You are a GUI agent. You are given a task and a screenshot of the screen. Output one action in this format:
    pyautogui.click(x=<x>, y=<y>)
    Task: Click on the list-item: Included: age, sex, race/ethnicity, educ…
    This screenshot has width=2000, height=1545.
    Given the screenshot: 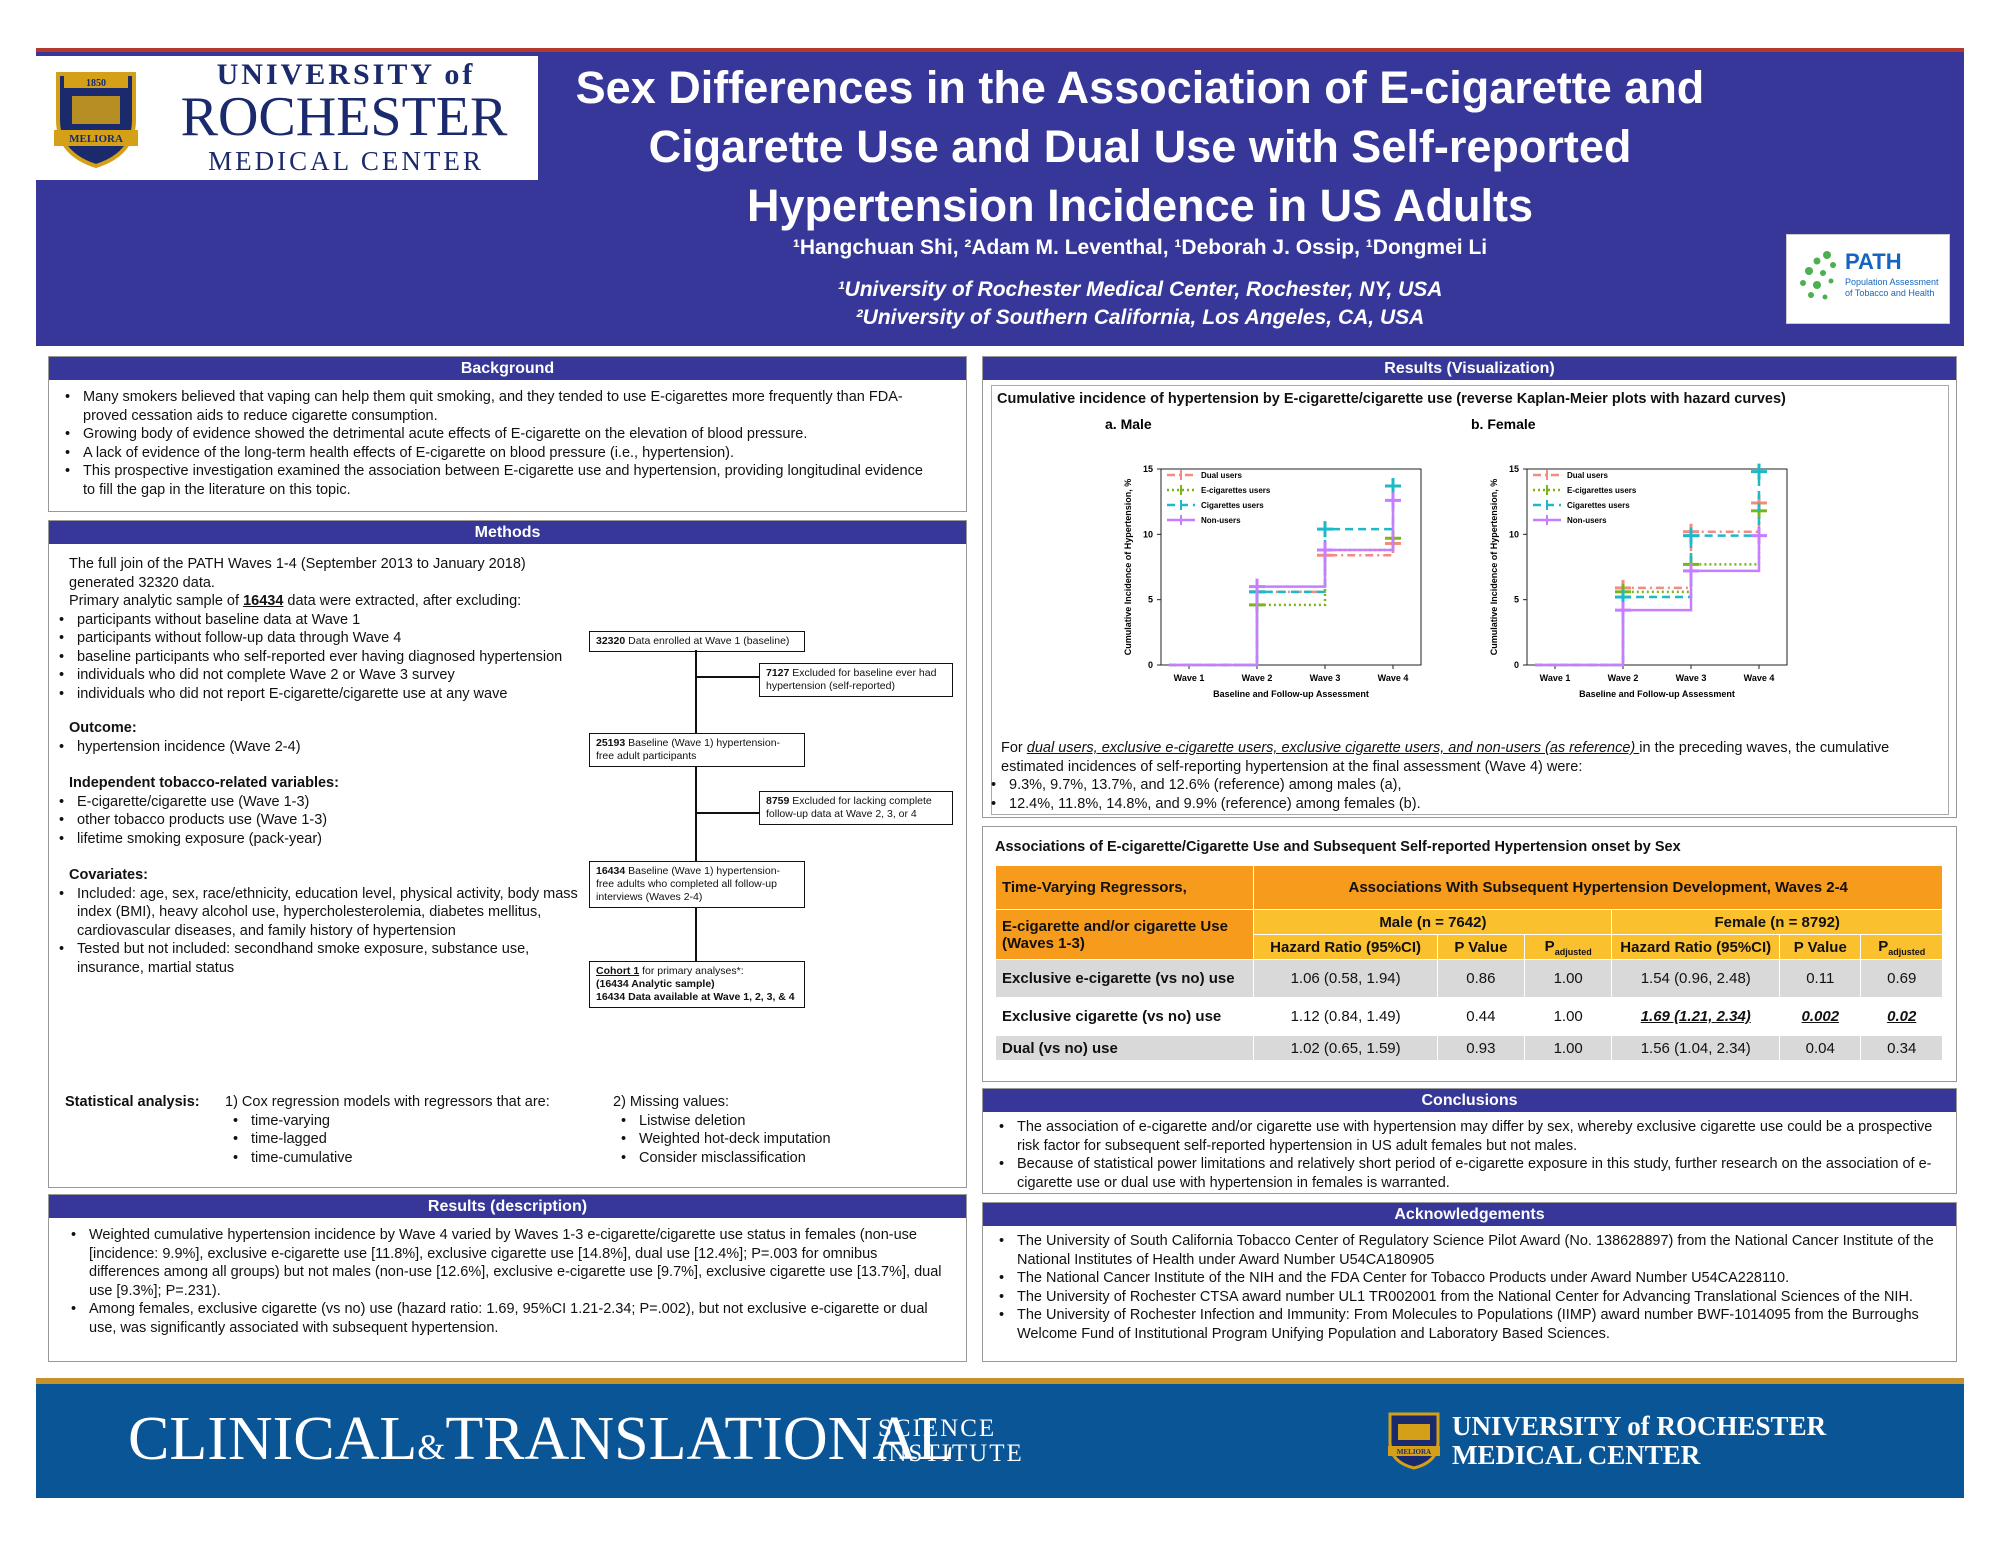 What is the action you would take?
    pyautogui.click(x=315, y=913)
    